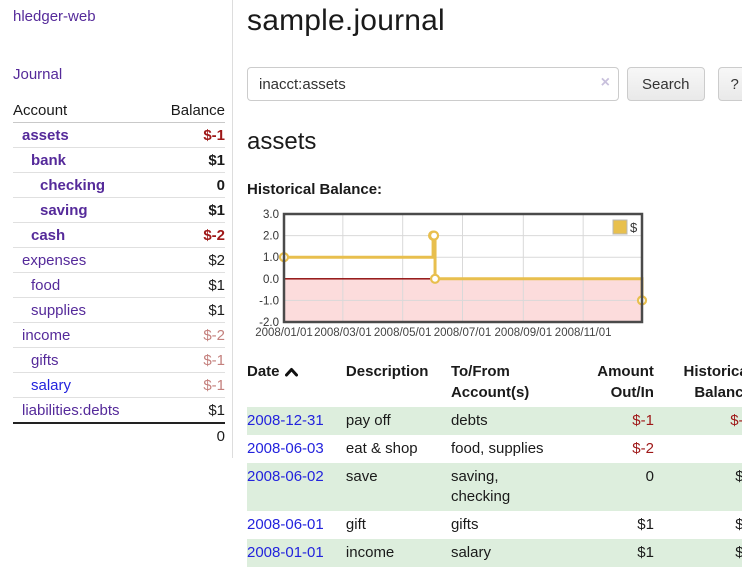  What do you see at coordinates (73, 185) in the screenshot?
I see `account-link-checking: checking` at bounding box center [73, 185].